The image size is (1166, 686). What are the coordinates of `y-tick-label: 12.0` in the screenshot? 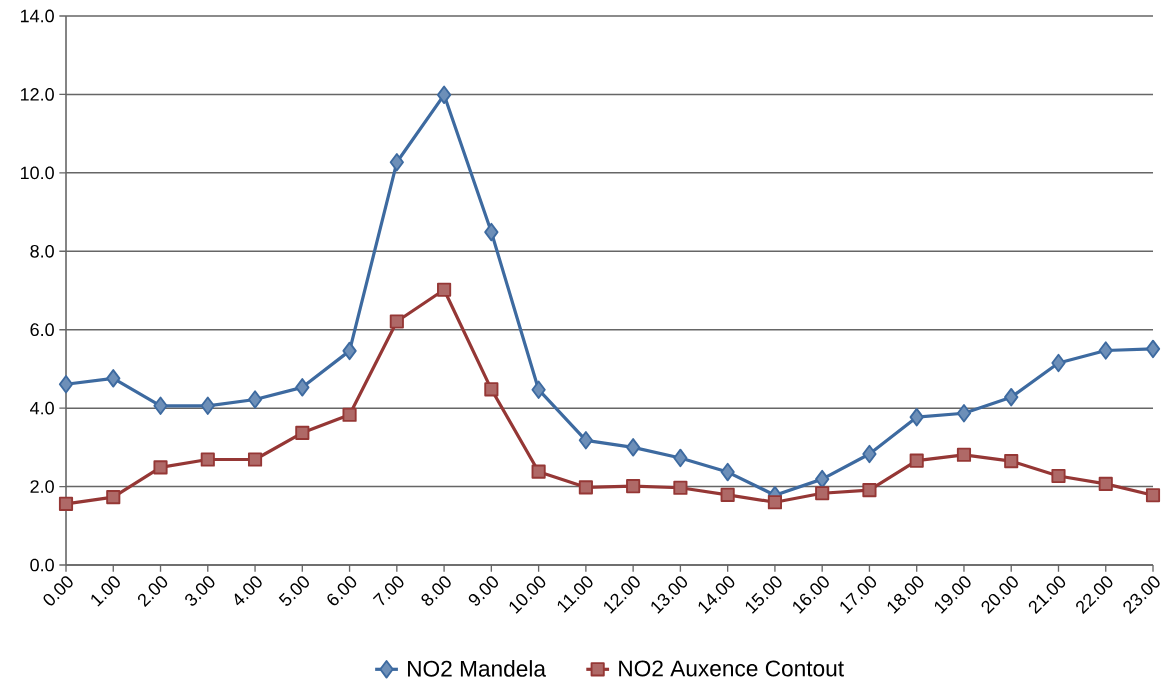 It's located at (37, 94).